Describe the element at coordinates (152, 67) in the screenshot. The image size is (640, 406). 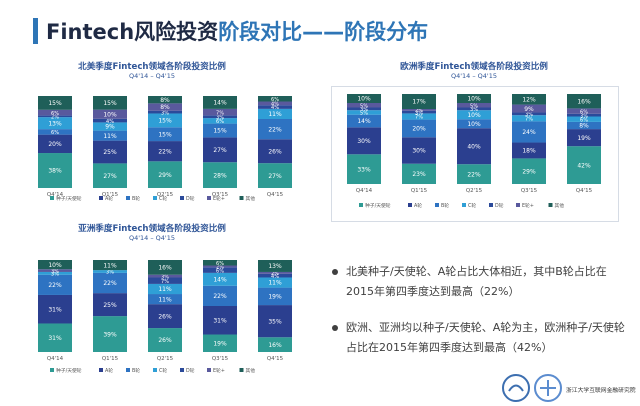
I see `chart-title: 北美季度Fintech领域各阶段投资比例` at that location.